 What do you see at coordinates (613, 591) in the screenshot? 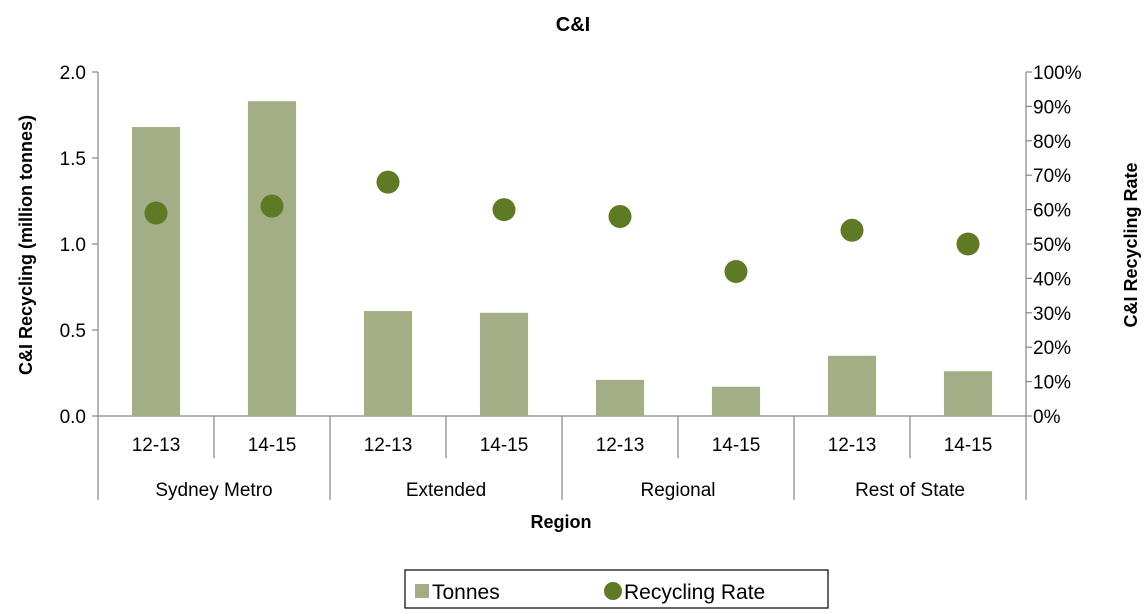
I see `legend-recycling-rate-swatch` at bounding box center [613, 591].